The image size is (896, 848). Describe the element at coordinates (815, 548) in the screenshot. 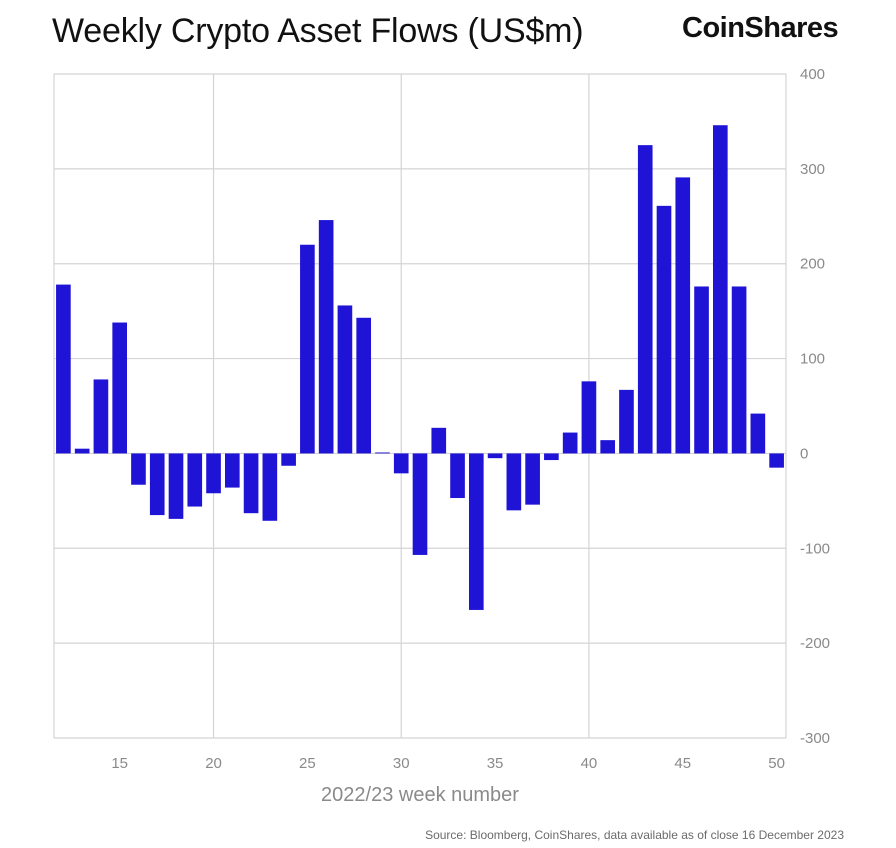

I see `y-tick-label: -100` at that location.